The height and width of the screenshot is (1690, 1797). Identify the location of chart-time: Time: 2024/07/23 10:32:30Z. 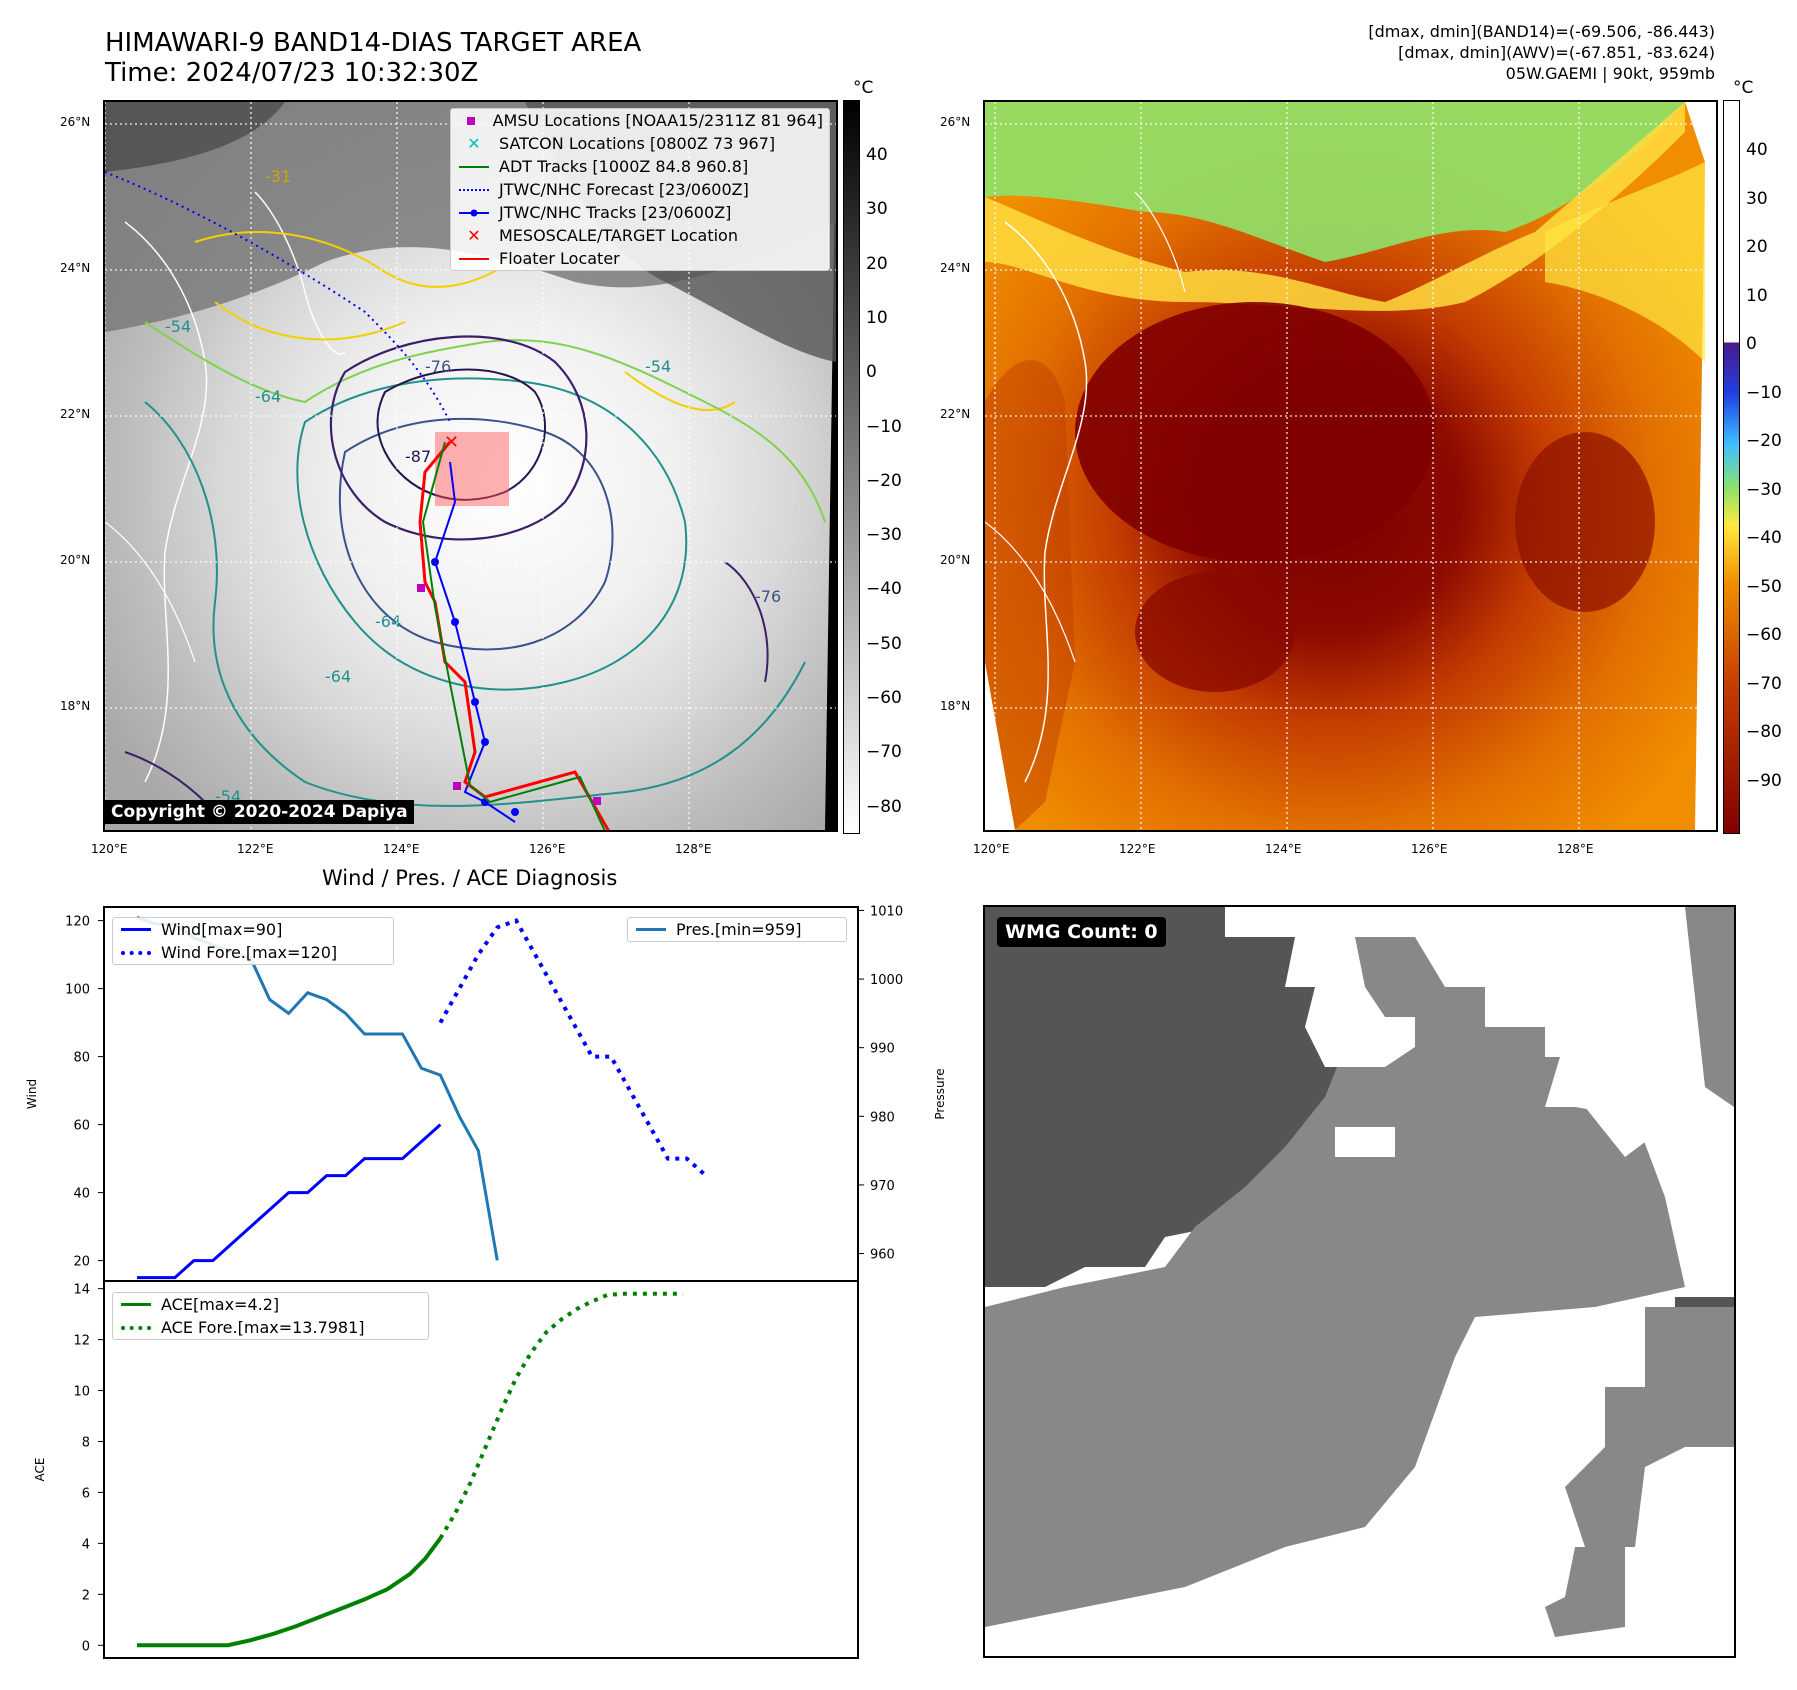
(292, 73).